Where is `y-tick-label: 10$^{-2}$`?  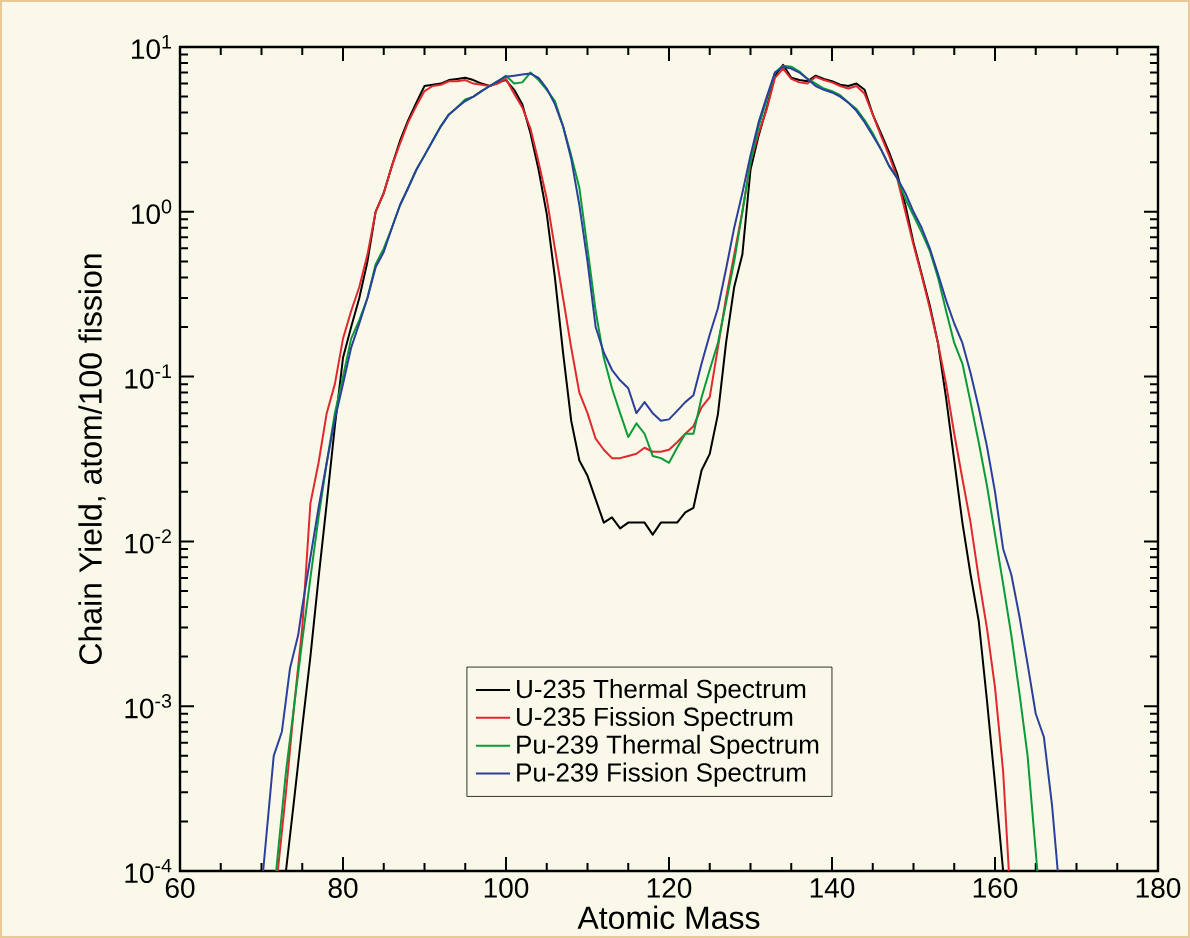 y-tick-label: 10$^{-2}$ is located at coordinates (148, 541).